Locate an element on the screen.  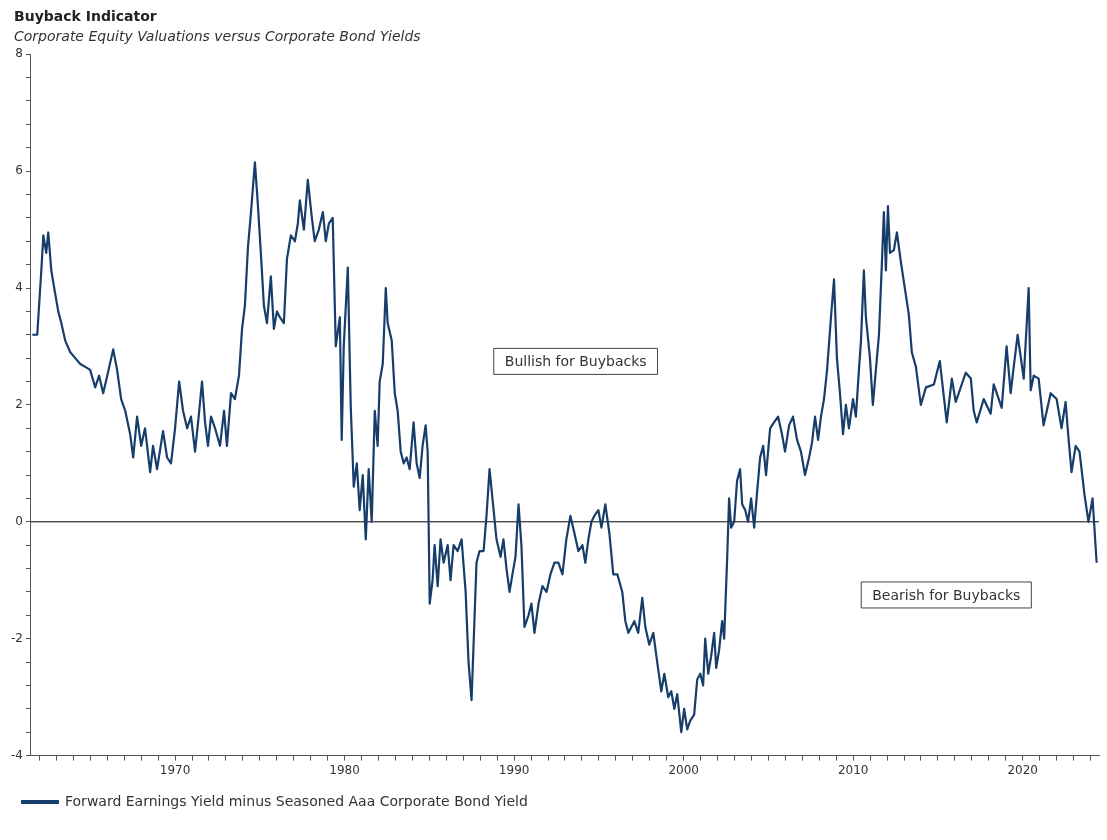
y-tick-label: 8 is located at coordinates (19, 53).